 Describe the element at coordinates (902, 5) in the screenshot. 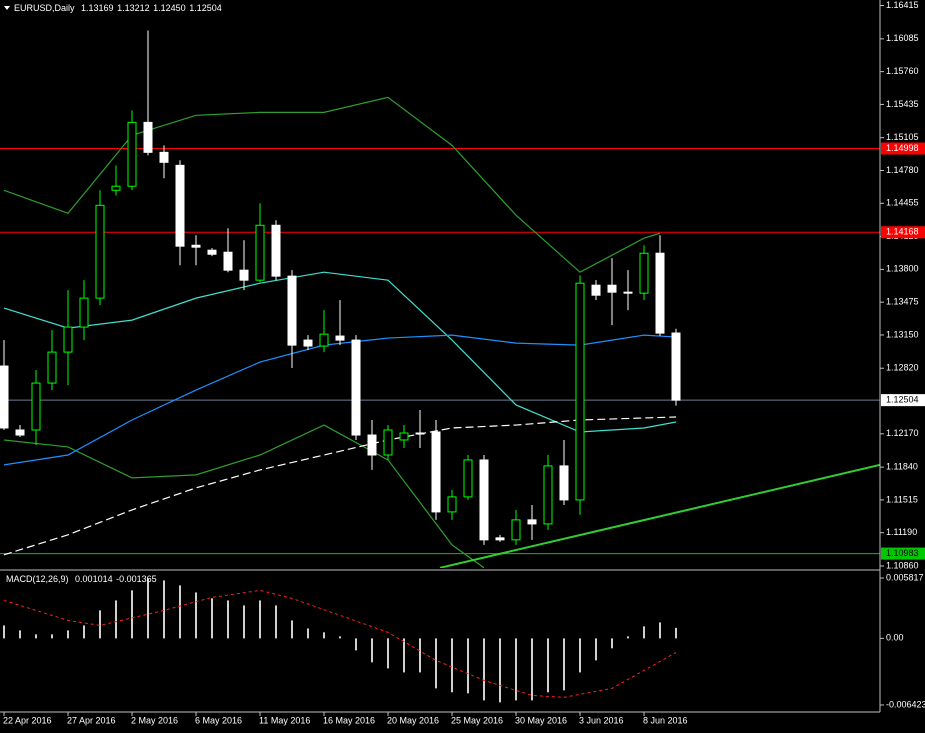

I see `y-tick-label: 1.16415` at that location.